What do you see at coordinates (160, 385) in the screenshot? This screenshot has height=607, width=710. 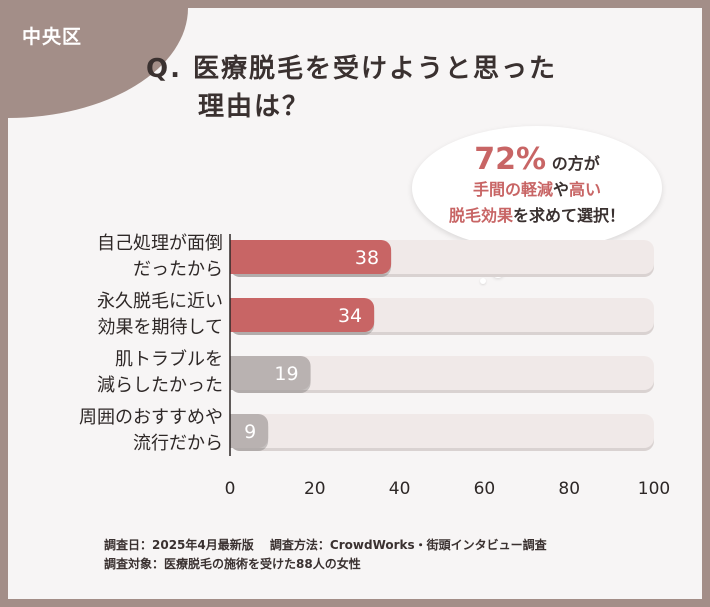 I see `category-label-line: 減らしたかった` at bounding box center [160, 385].